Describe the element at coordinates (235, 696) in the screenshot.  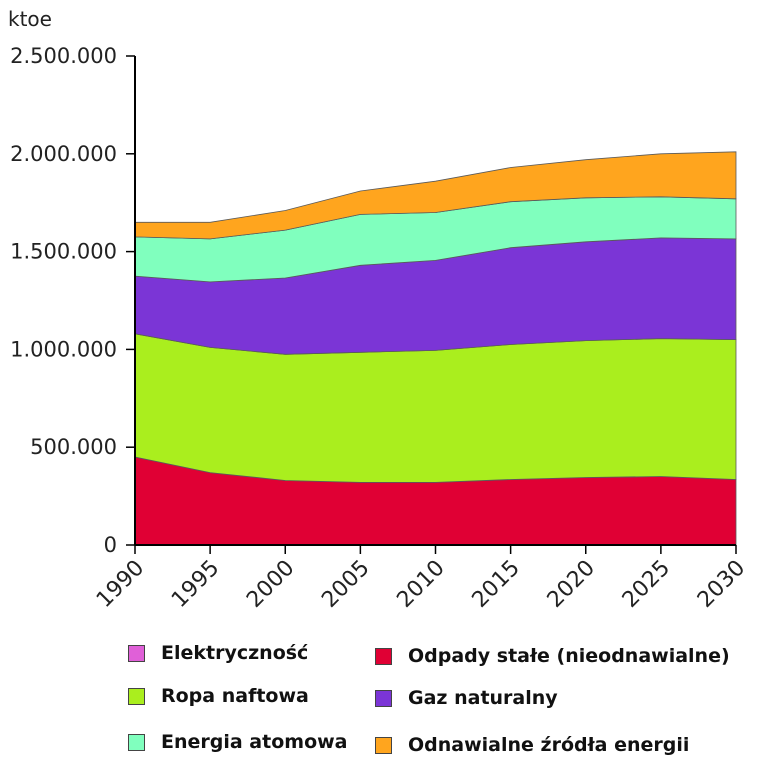
I see `legend-label-crude-oil: Ropa naftowa` at that location.